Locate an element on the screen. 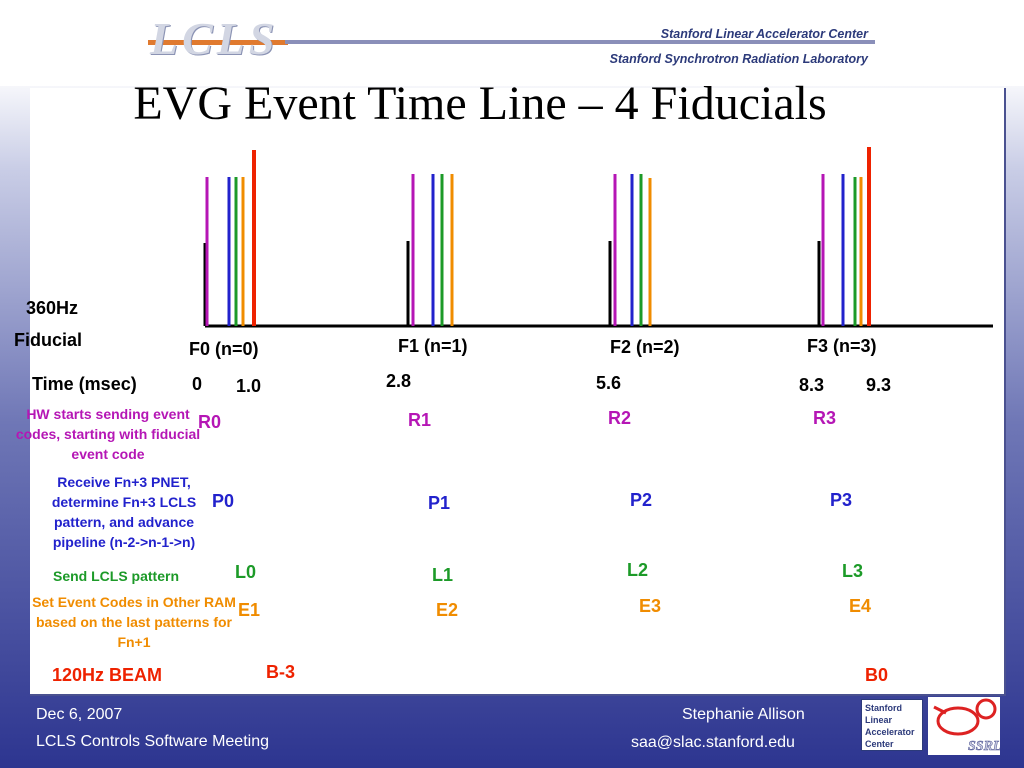 The width and height of the screenshot is (1024, 768). l-label-3: L3 is located at coordinates (853, 571).